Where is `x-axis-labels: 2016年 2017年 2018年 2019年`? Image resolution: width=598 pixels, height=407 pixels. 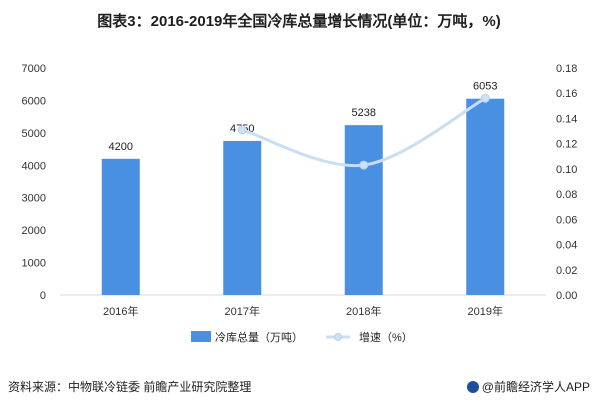
x-axis-labels: 2016年 2017年 2018年 2019年 is located at coordinates (303, 311).